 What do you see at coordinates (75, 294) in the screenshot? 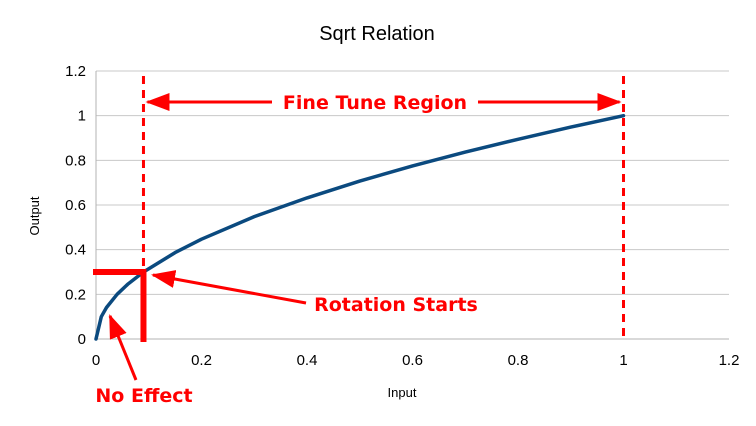
I see `y-tick-label: 0.2` at bounding box center [75, 294].